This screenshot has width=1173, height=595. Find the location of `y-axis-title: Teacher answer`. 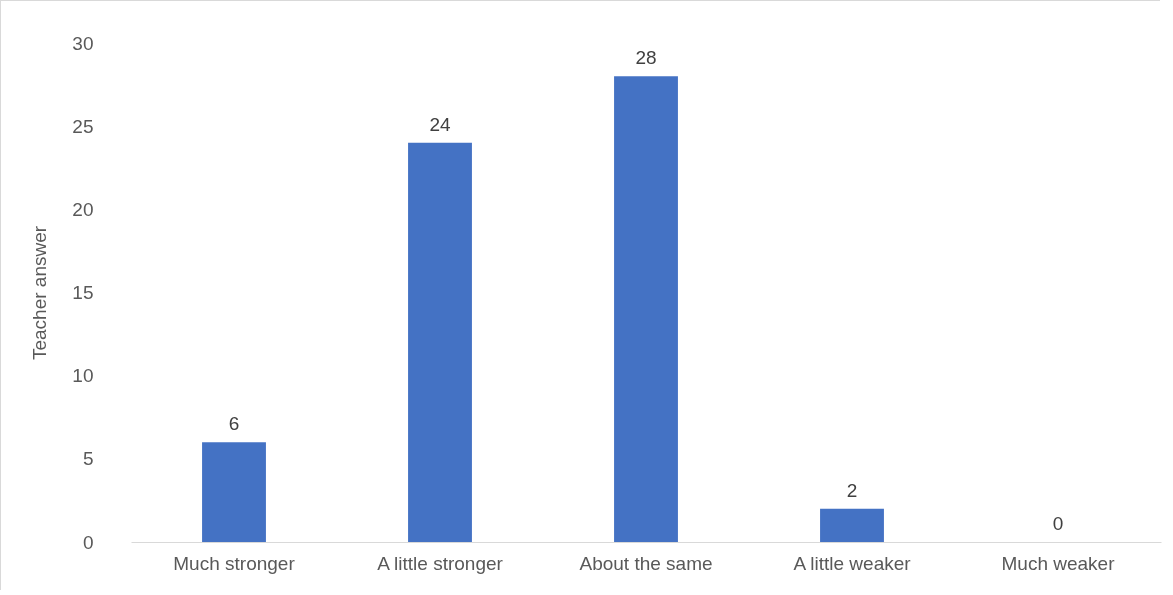

y-axis-title: Teacher answer is located at coordinates (40, 293).